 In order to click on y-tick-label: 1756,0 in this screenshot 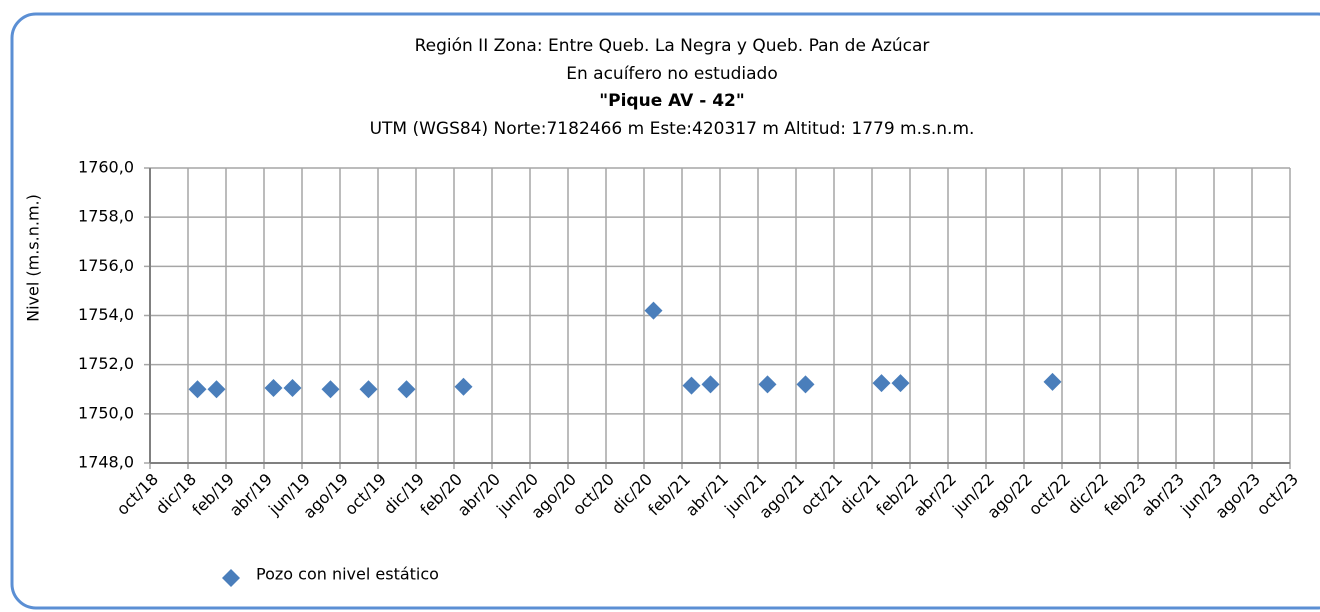, I will do `click(106, 265)`.